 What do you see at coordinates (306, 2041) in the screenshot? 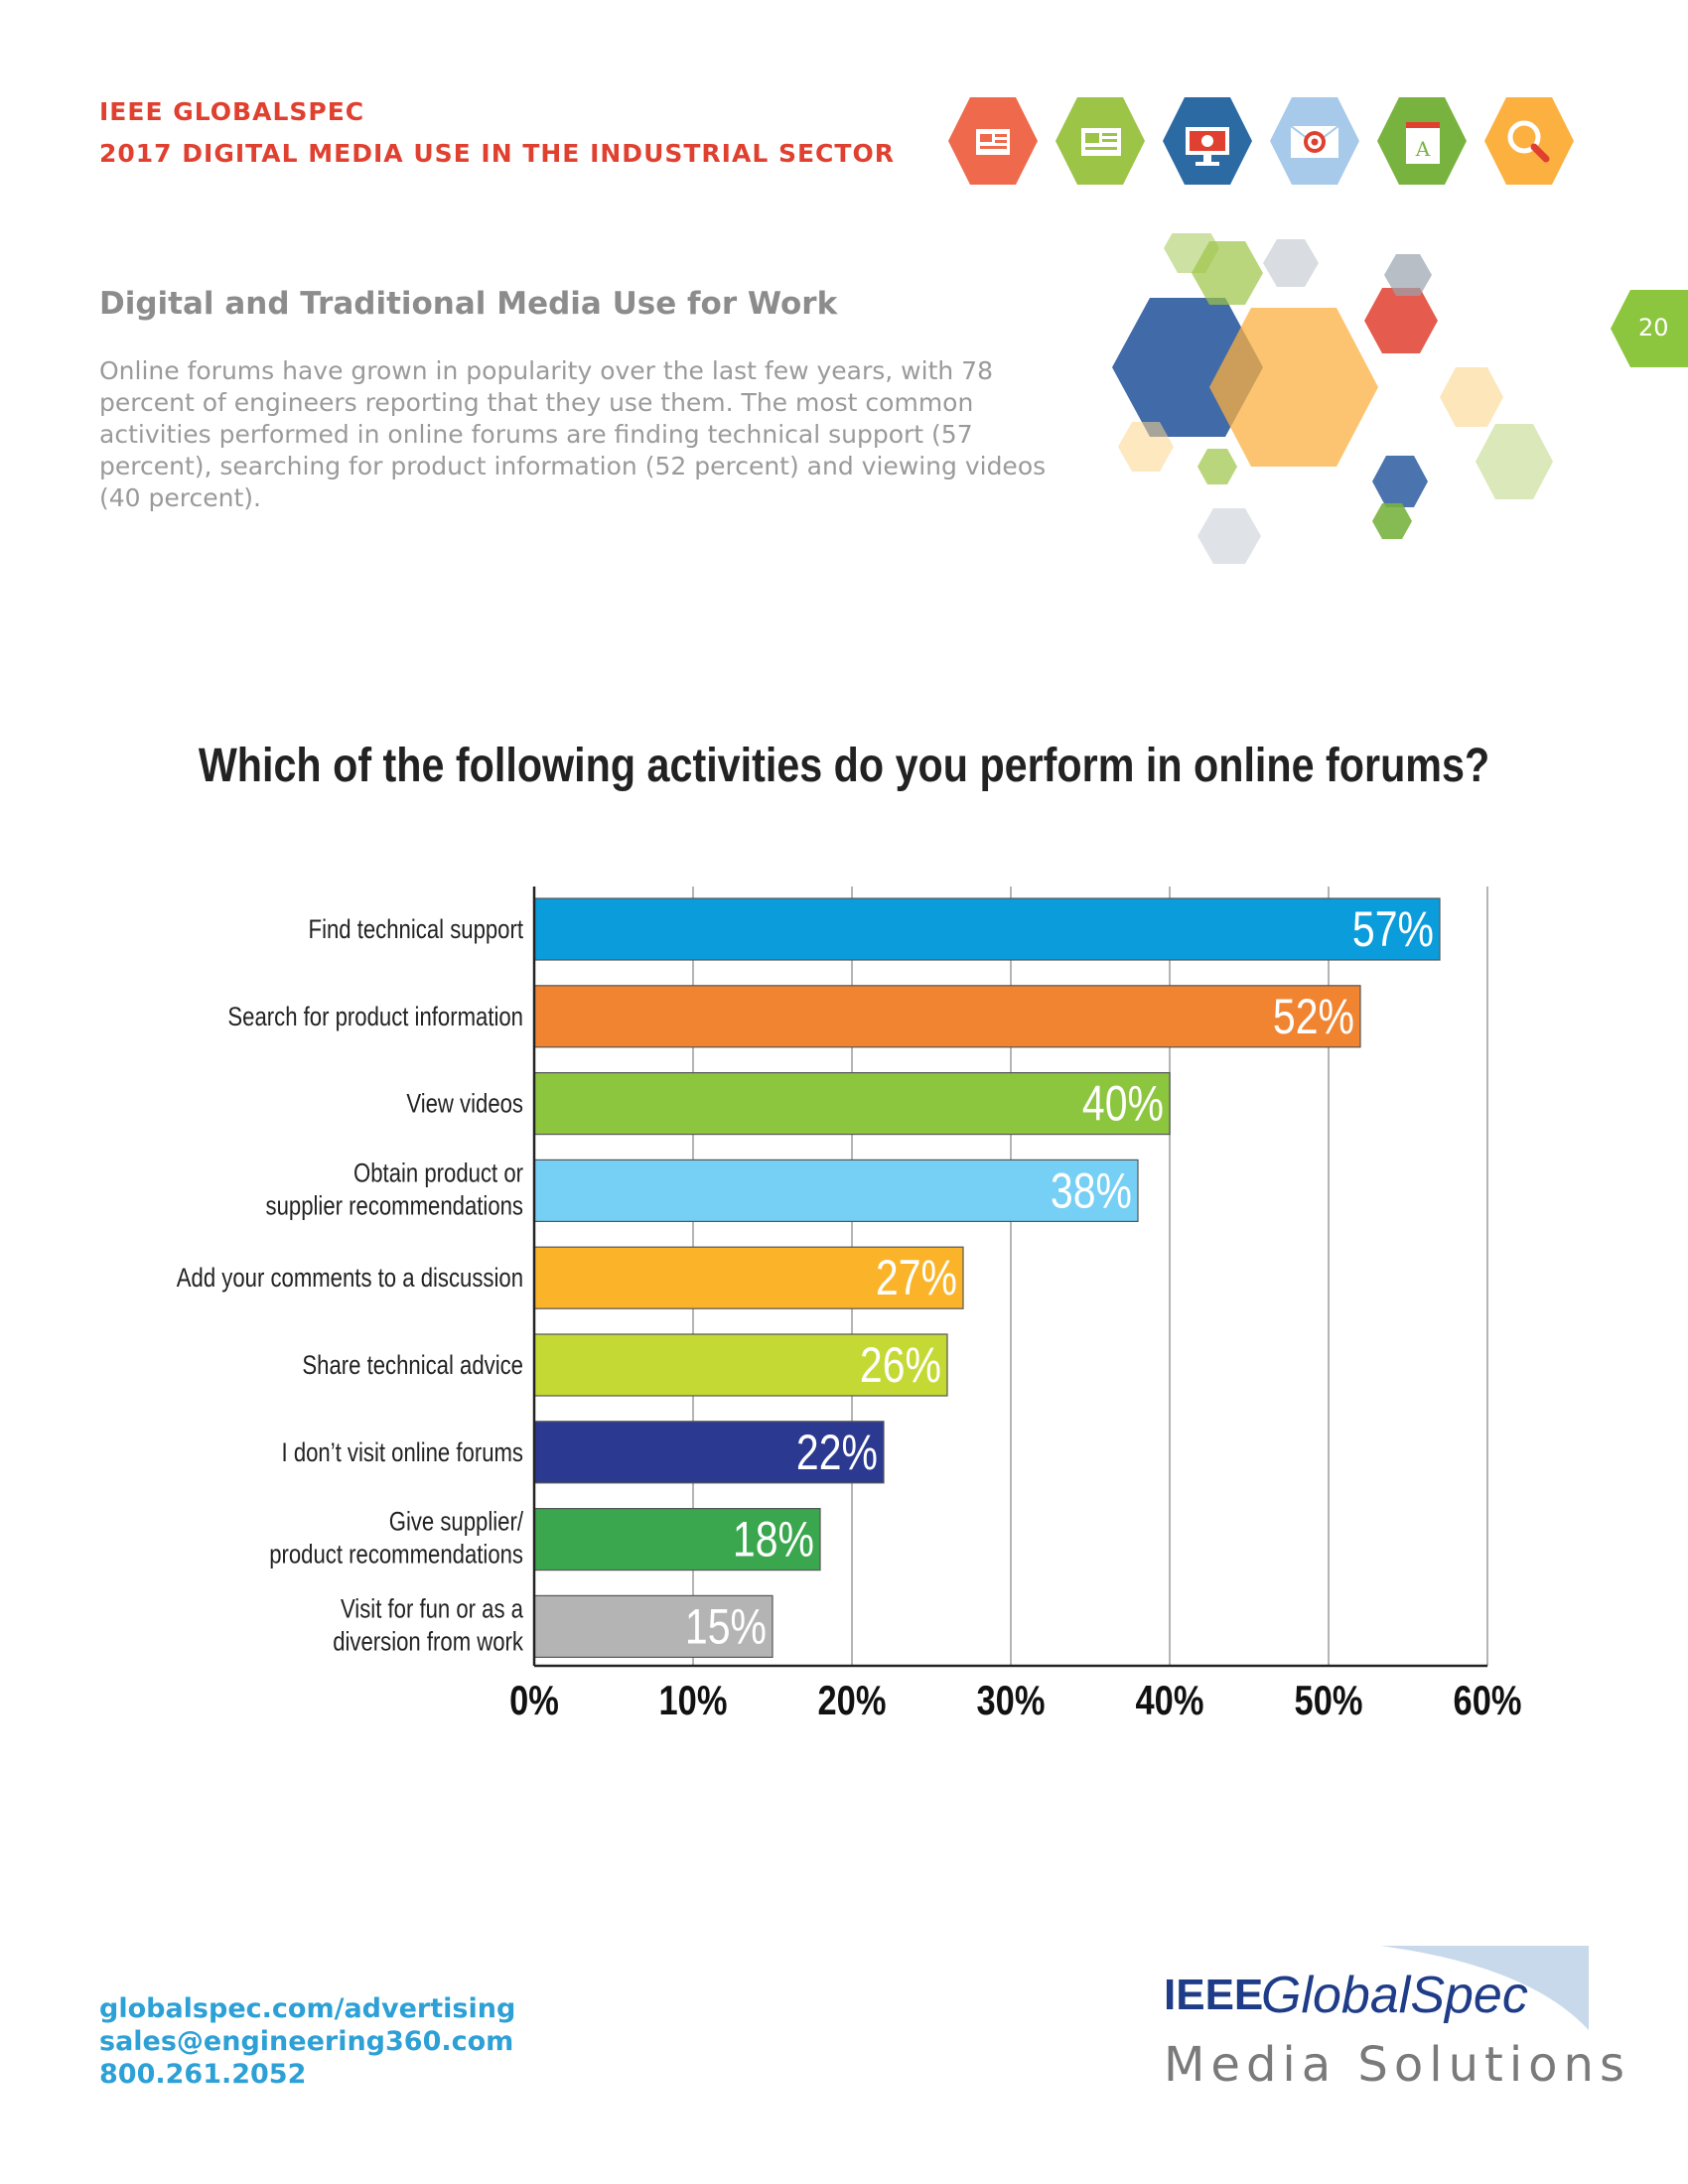
I see `footer-email: sales@engineering360.com` at bounding box center [306, 2041].